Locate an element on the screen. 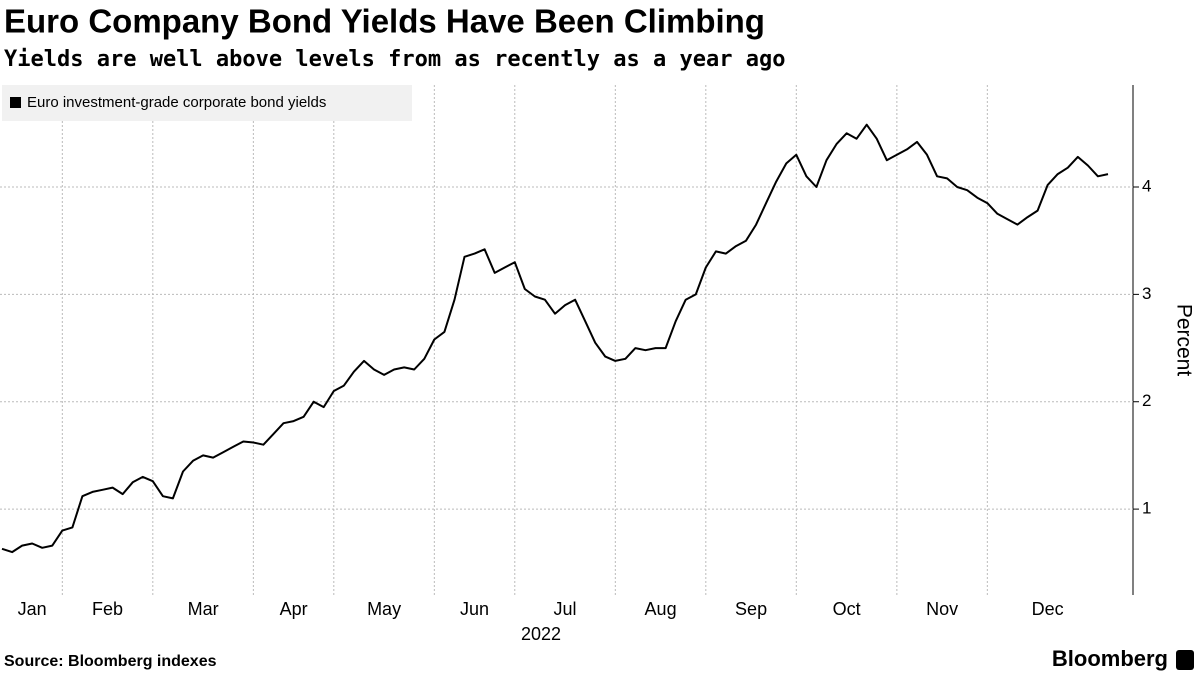  x-tick-label: Apr is located at coordinates (294, 609).